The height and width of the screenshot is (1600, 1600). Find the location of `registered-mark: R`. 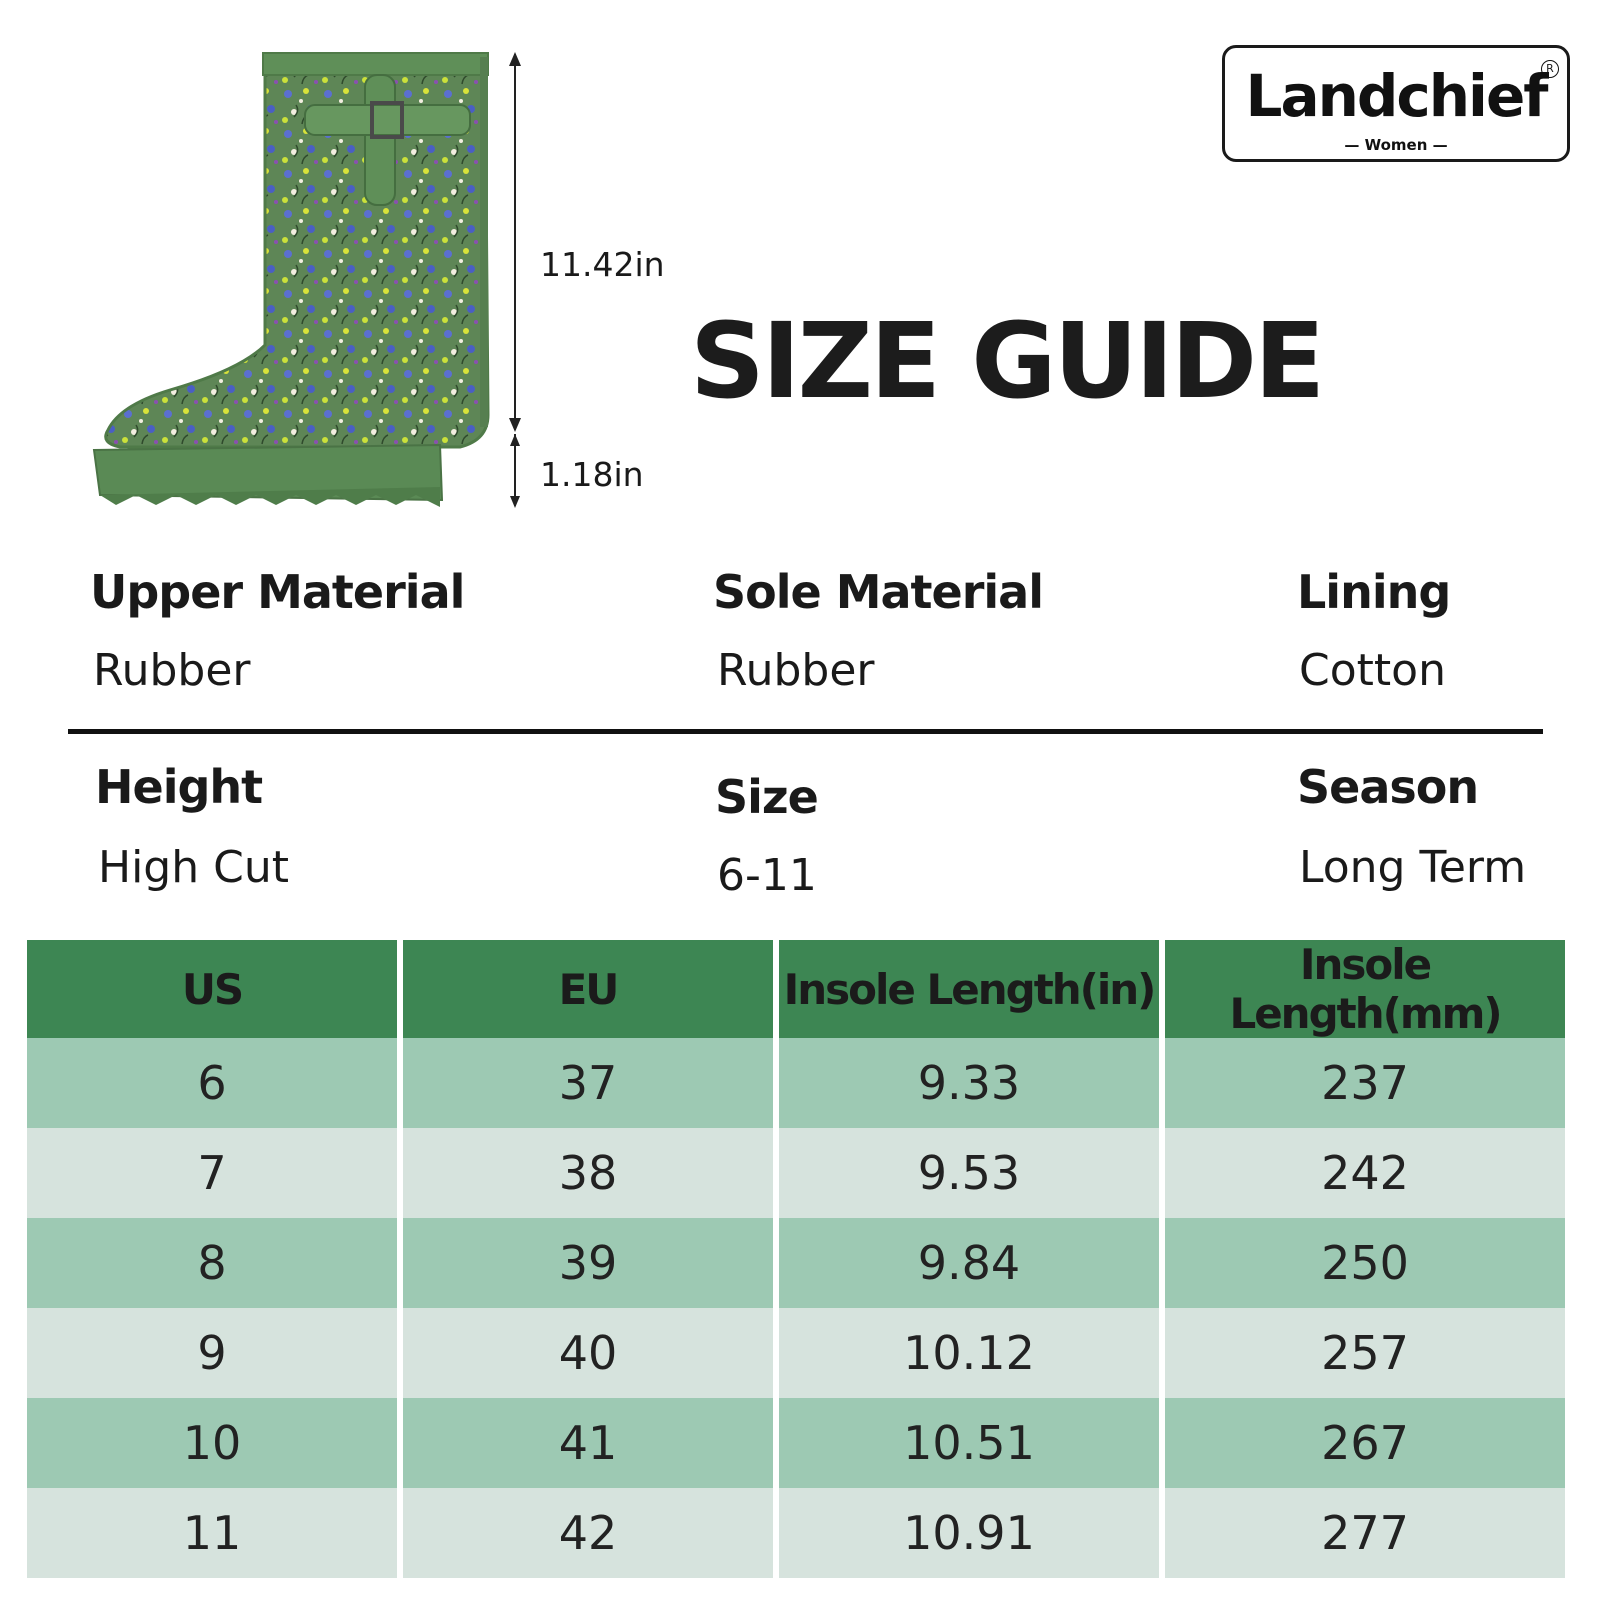

registered-mark: R is located at coordinates (1550, 69).